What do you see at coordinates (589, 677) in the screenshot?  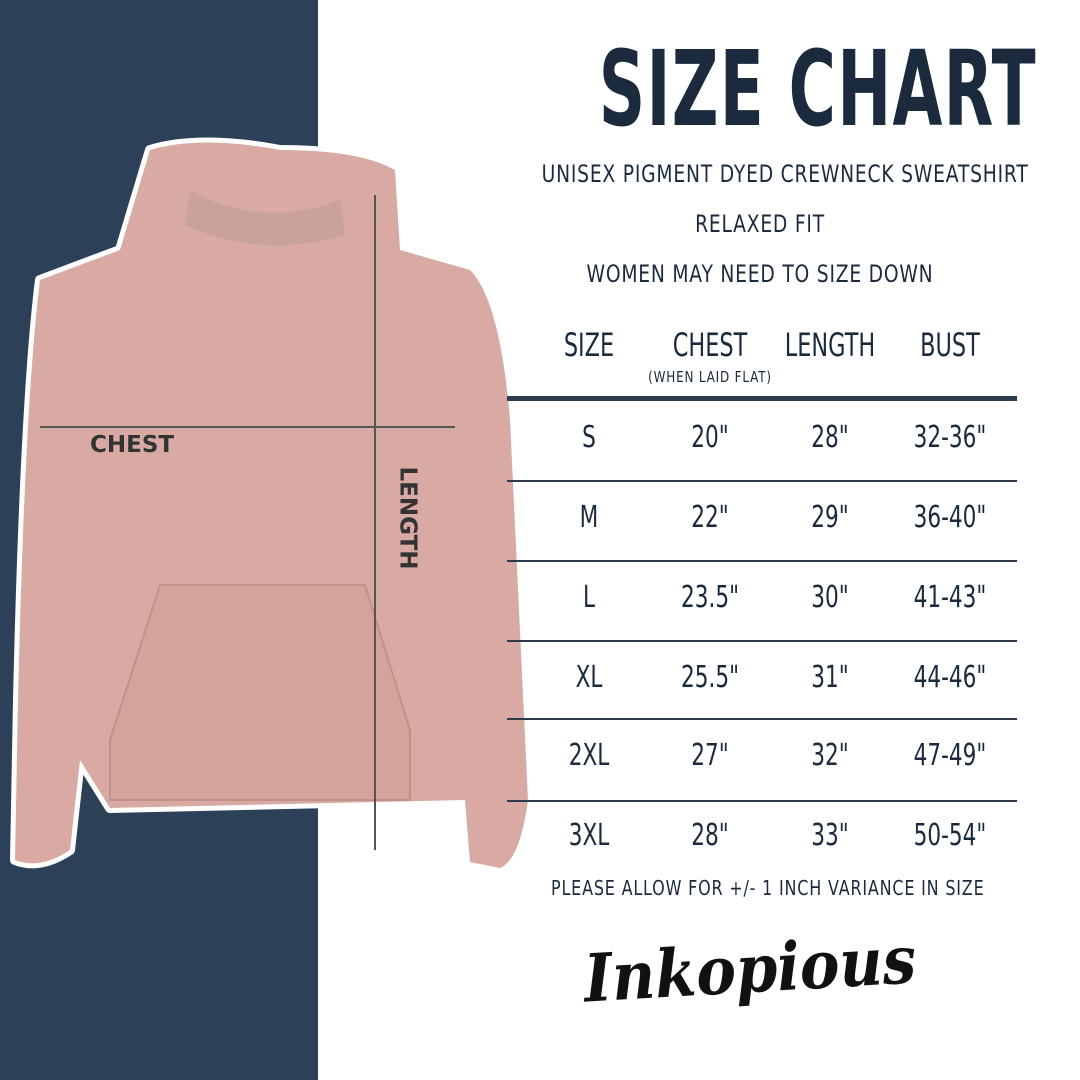 I see `table-cell: XL` at bounding box center [589, 677].